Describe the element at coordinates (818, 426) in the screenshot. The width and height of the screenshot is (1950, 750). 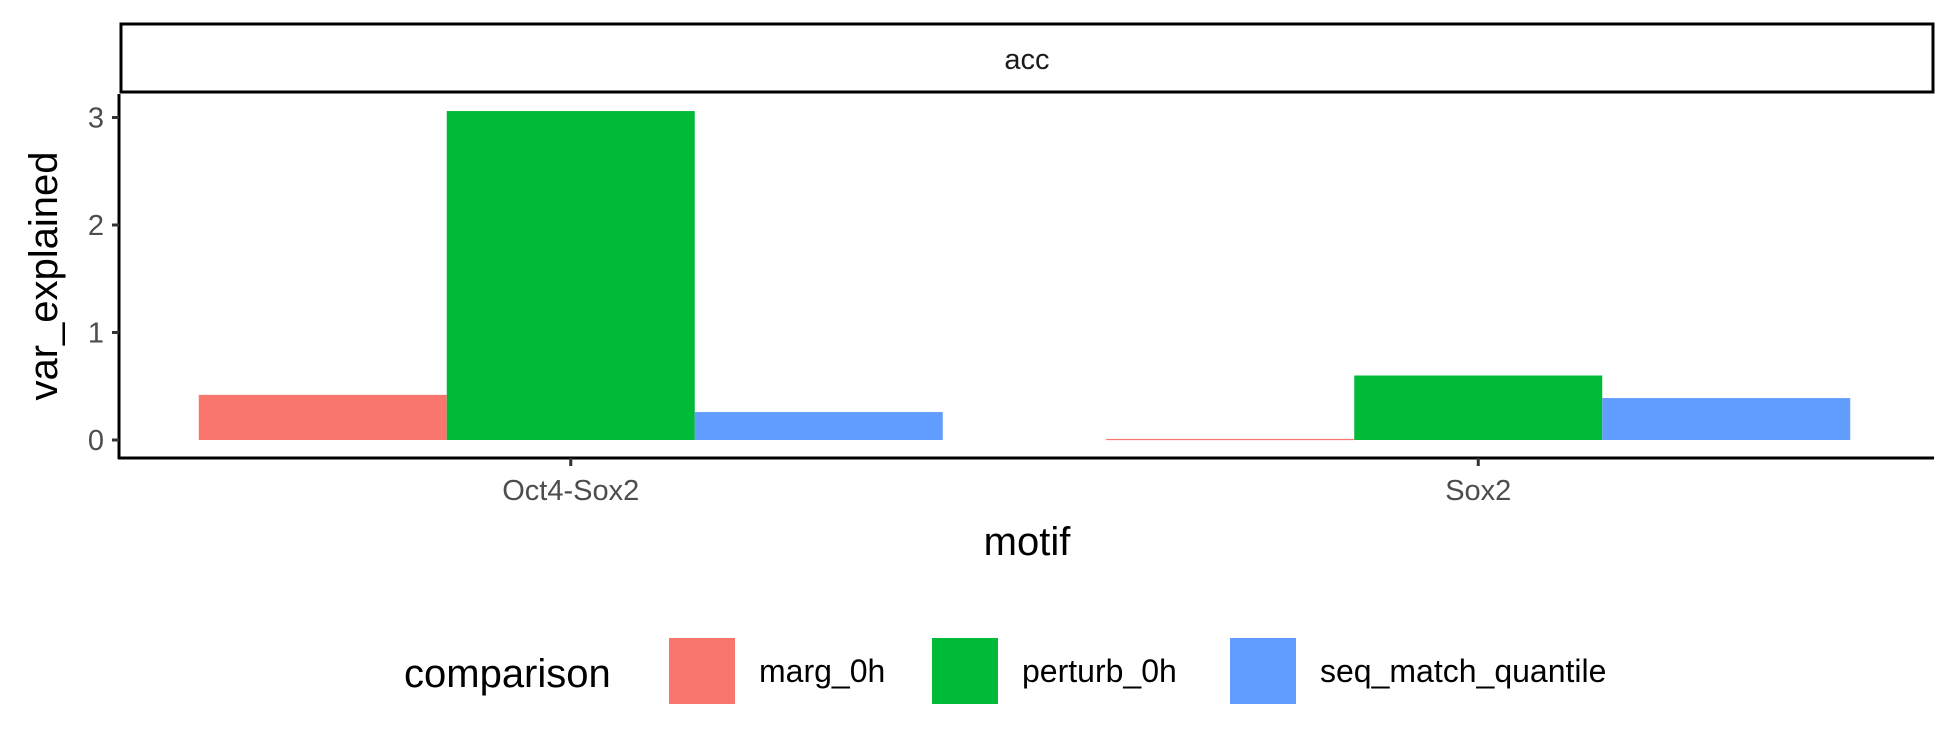
I see `bar-seq_match_quantile-Oct4-Sox2` at that location.